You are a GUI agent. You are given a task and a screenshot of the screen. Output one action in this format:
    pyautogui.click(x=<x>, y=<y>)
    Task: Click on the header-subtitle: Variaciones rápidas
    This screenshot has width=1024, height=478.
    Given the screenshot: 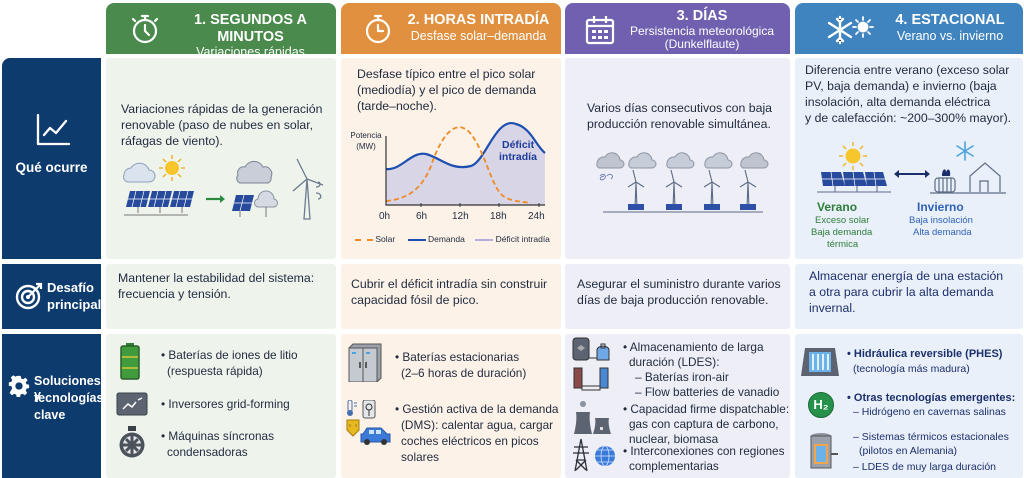 What is the action you would take?
    pyautogui.click(x=250, y=52)
    